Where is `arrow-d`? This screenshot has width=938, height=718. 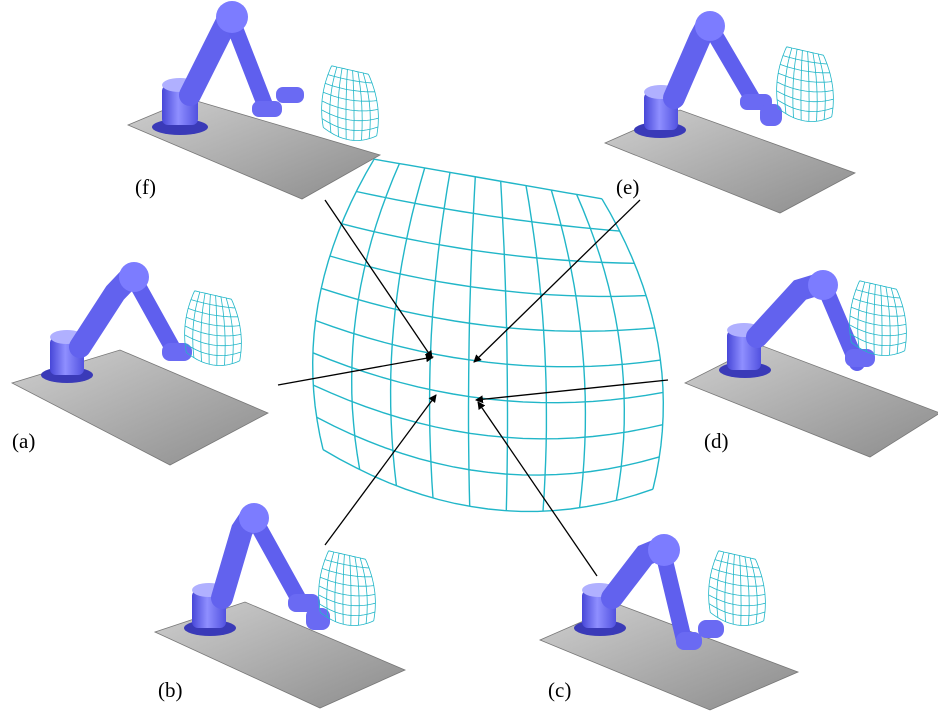
arrow-d is located at coordinates (572, 391).